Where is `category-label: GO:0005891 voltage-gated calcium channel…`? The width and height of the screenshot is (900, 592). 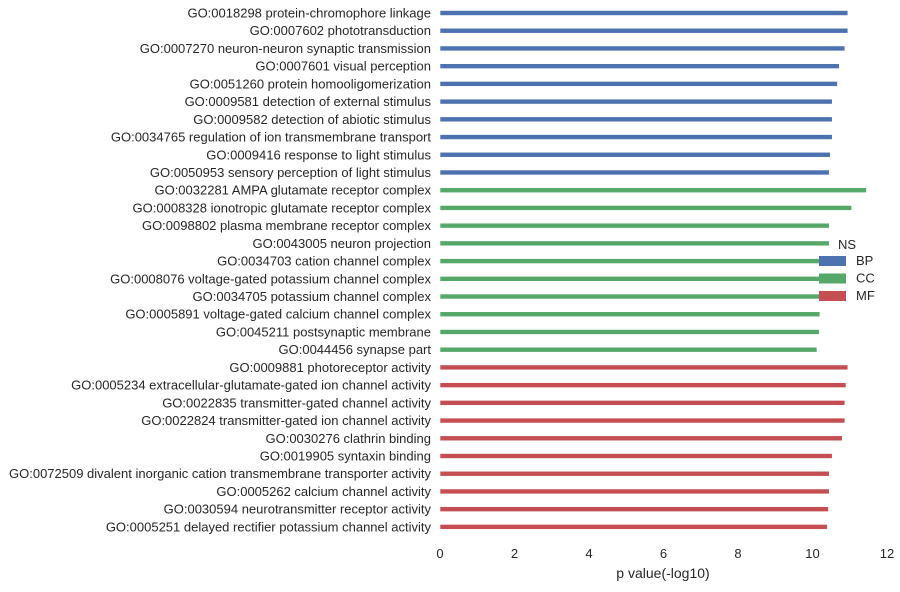
category-label: GO:0005891 voltage-gated calcium channel… is located at coordinates (278, 314).